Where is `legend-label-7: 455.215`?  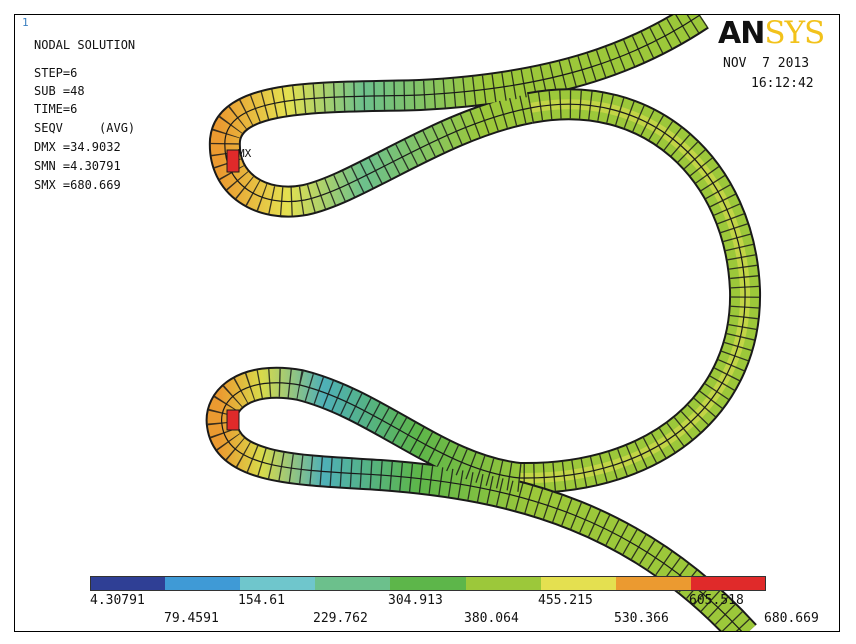
legend-label-7: 455.215 is located at coordinates (565, 600).